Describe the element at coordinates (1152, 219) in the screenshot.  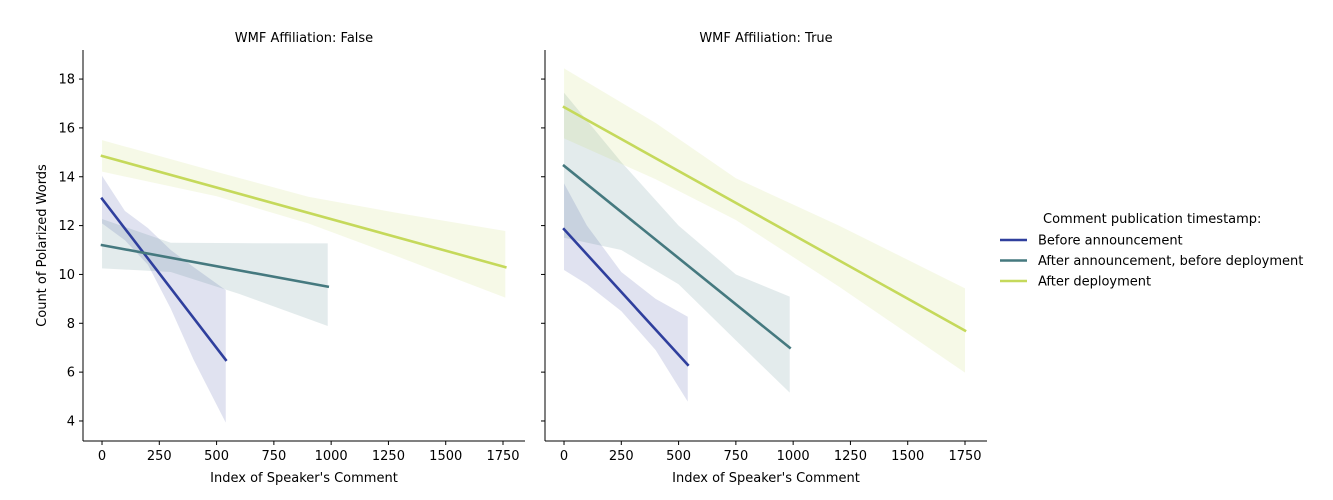
I see `legend-title: Comment publication timestamp:` at that location.